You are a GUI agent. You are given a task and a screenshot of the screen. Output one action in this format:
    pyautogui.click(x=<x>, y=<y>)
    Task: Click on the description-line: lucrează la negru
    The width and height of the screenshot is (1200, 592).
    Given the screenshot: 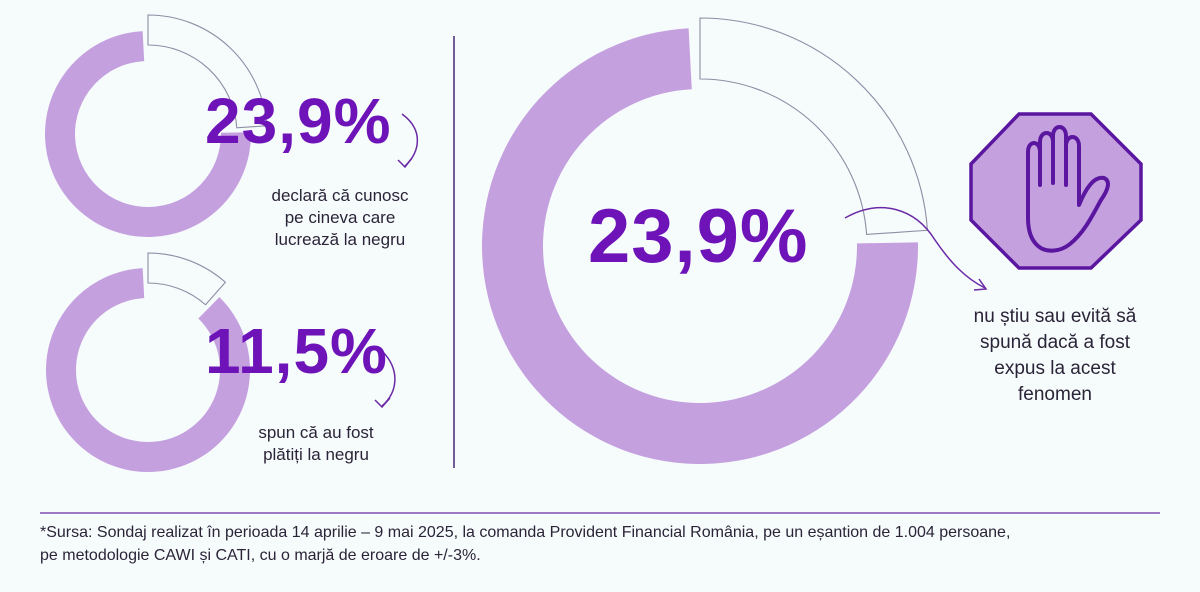 What is the action you would take?
    pyautogui.click(x=340, y=239)
    